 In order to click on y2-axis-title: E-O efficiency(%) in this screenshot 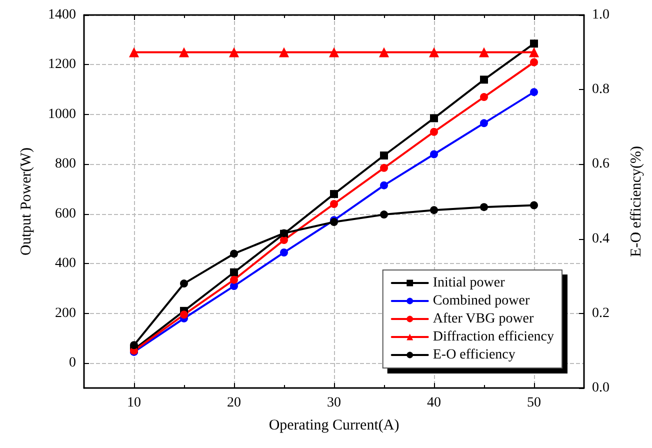, I will do `click(636, 201)`.